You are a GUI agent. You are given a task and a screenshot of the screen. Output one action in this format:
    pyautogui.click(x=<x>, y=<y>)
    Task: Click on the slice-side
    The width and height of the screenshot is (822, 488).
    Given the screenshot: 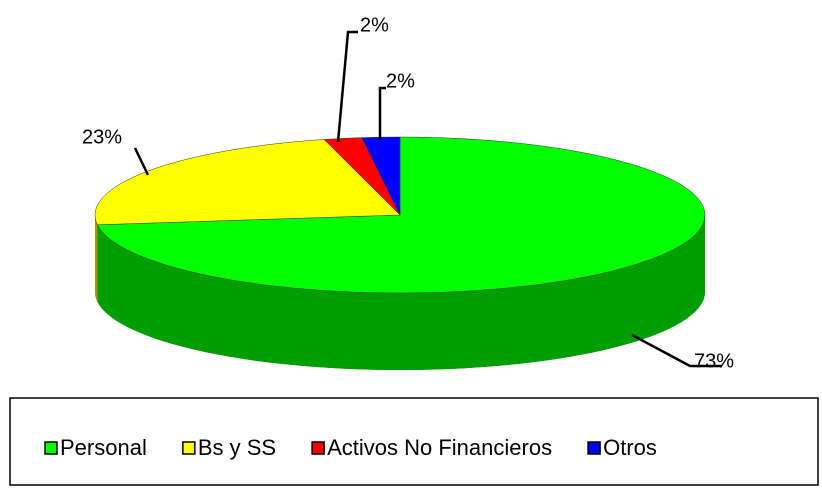 What is the action you would take?
    pyautogui.click(x=96, y=258)
    